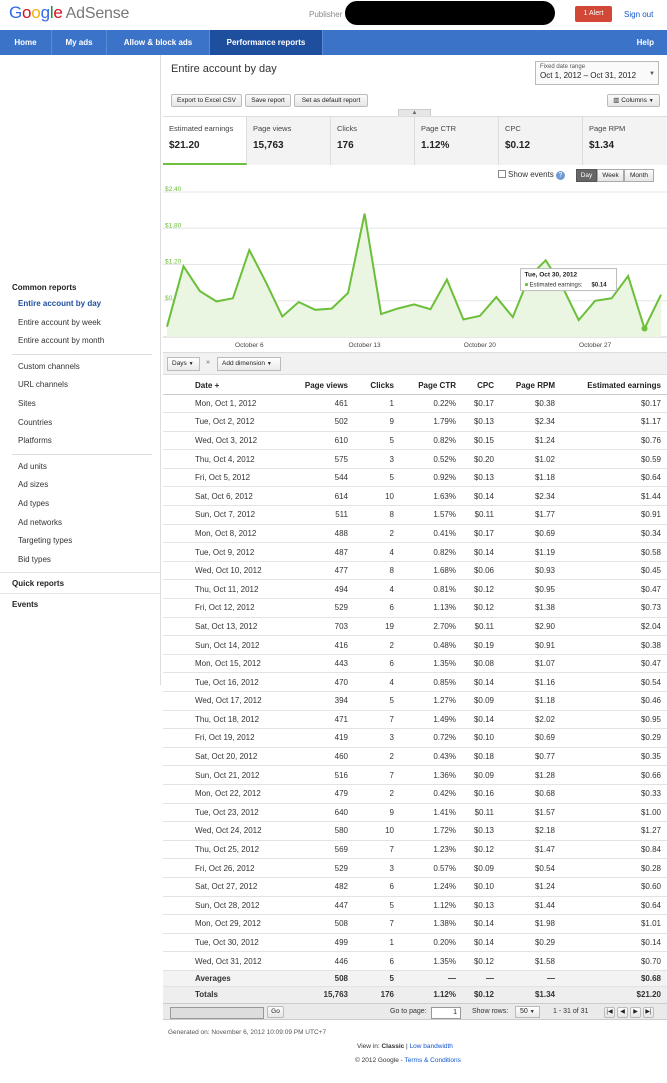 This screenshot has height=1083, width=667. I want to click on save-report-button: Save report, so click(268, 100).